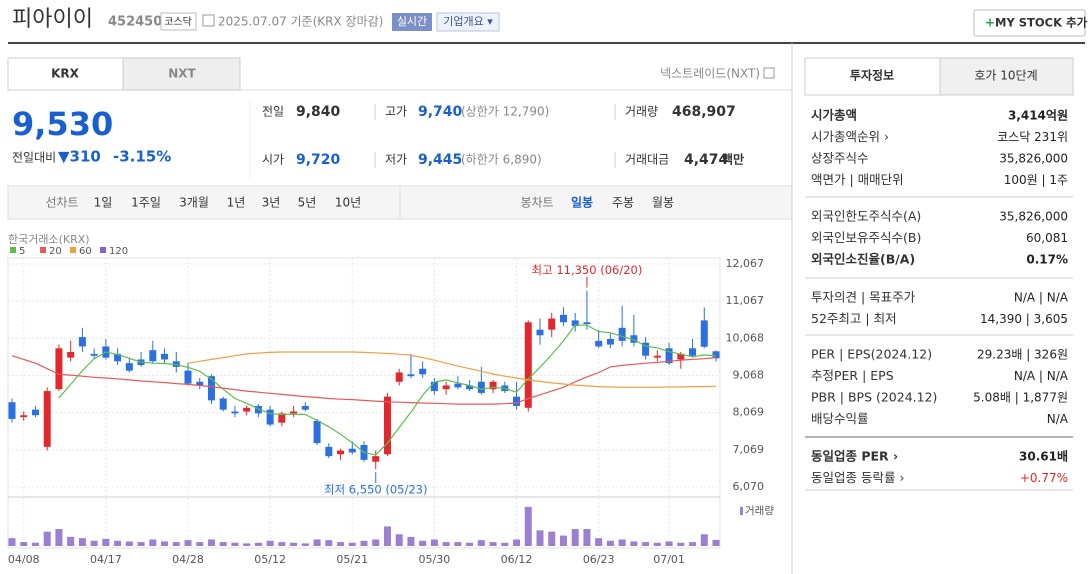 This screenshot has height=574, width=1089. What do you see at coordinates (1058, 419) in the screenshot?
I see `info-value: N/A` at bounding box center [1058, 419].